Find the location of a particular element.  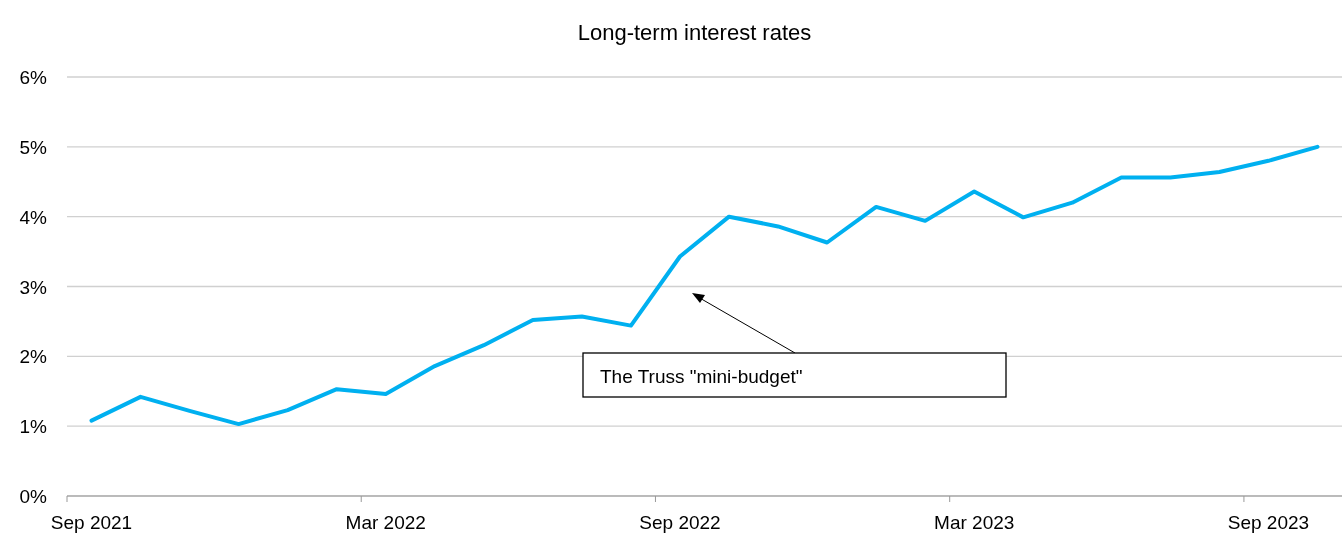

chart-title: Long-term interest rates is located at coordinates (694, 32).